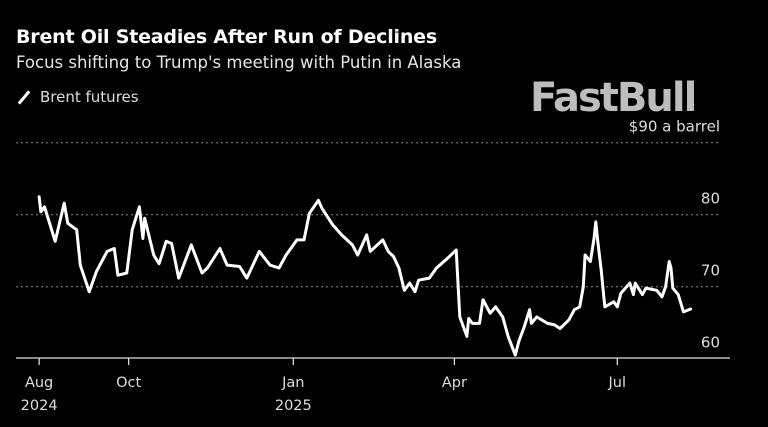  I want to click on watermark-logo: FastBull, so click(613, 98).